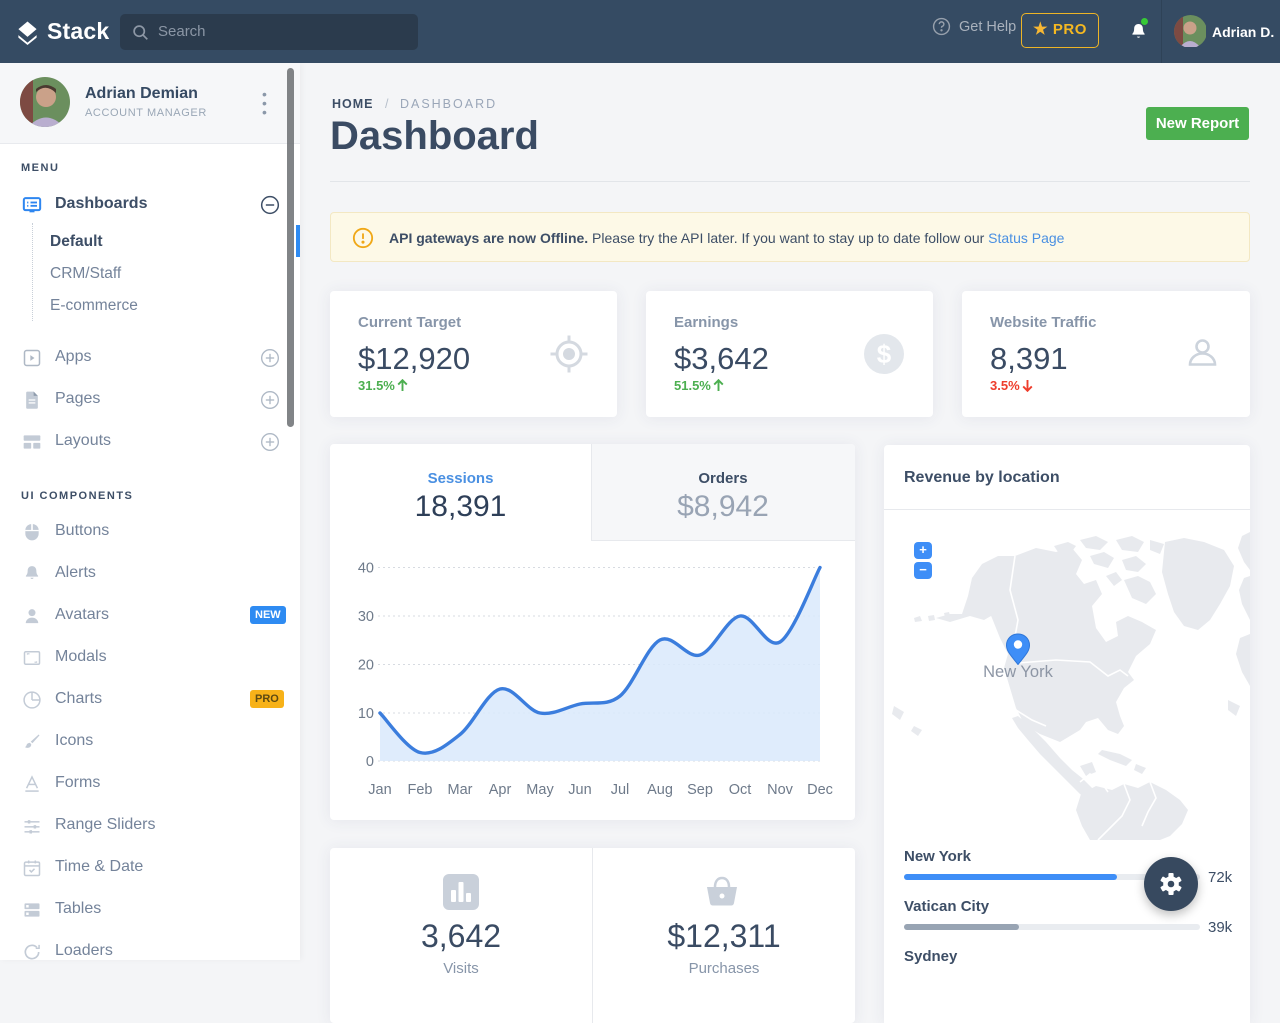 The height and width of the screenshot is (1023, 1280). Describe the element at coordinates (366, 666) in the screenshot. I see `svg-text: 20` at that location.